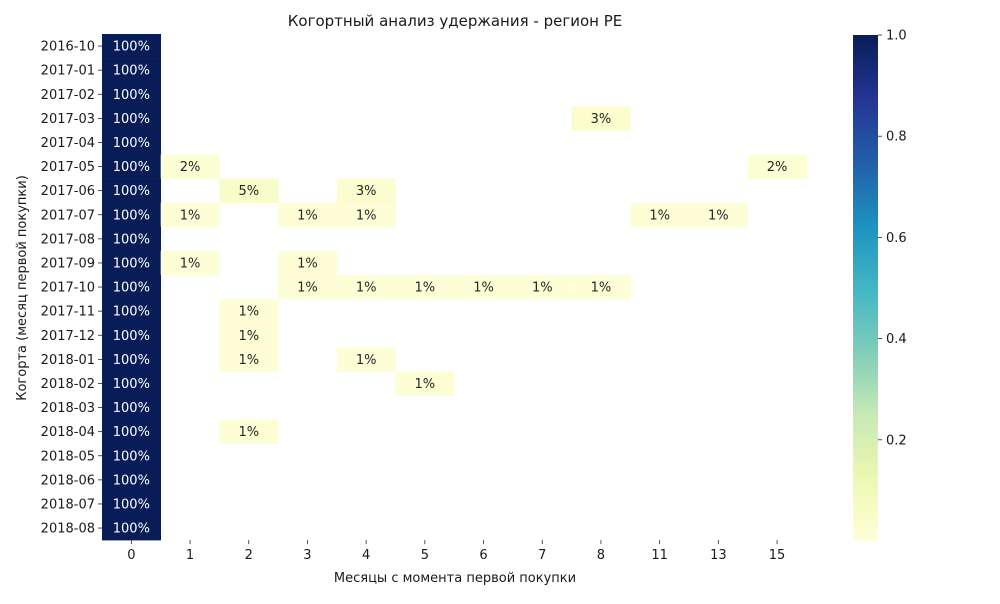 This screenshot has width=1000, height=604. I want to click on cell-value-label: 3%, so click(601, 119).